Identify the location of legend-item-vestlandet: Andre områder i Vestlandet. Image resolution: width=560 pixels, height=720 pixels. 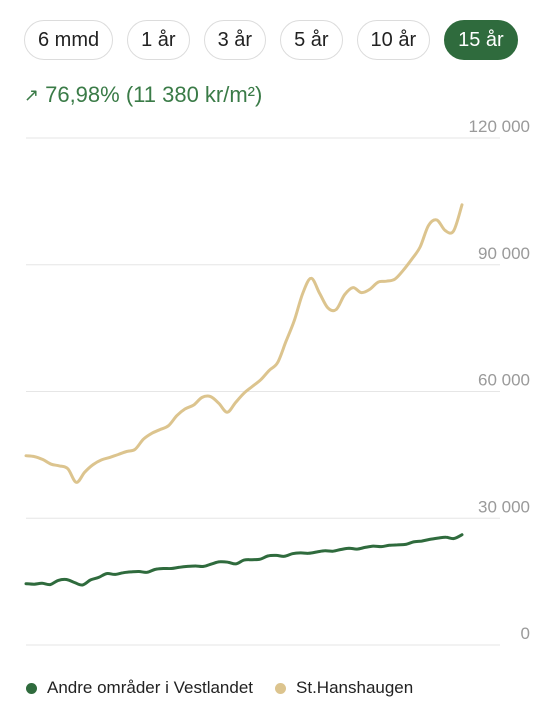
(139, 688).